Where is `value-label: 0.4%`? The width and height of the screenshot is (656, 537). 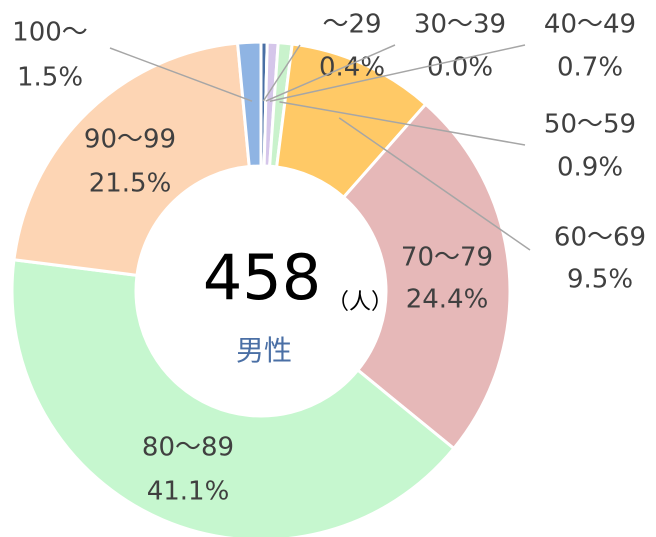
value-label: 0.4% is located at coordinates (352, 68).